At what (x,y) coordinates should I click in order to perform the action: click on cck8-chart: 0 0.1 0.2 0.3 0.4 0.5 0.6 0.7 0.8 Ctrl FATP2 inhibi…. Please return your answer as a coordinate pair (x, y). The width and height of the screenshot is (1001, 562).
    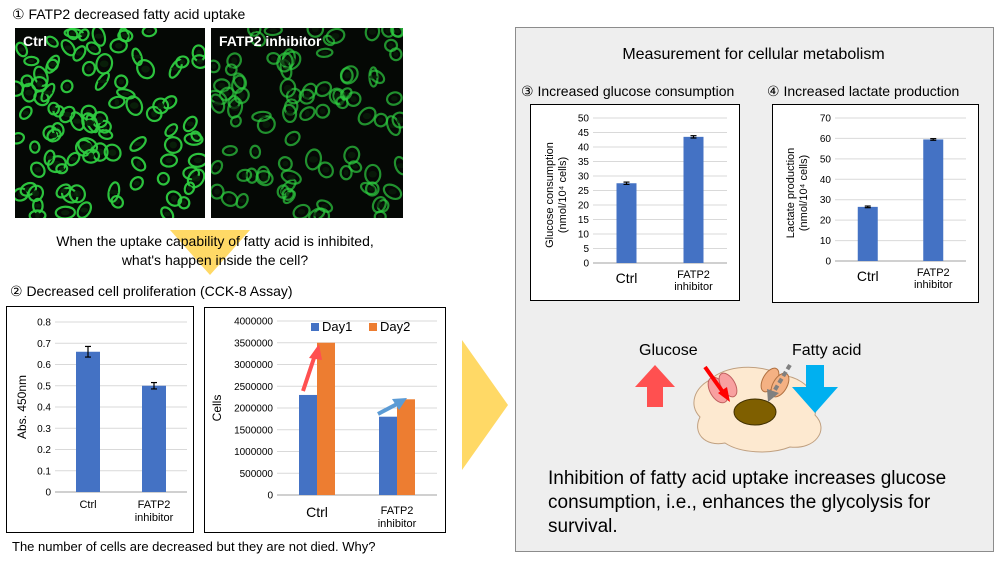
    Looking at the image, I should click on (100, 419).